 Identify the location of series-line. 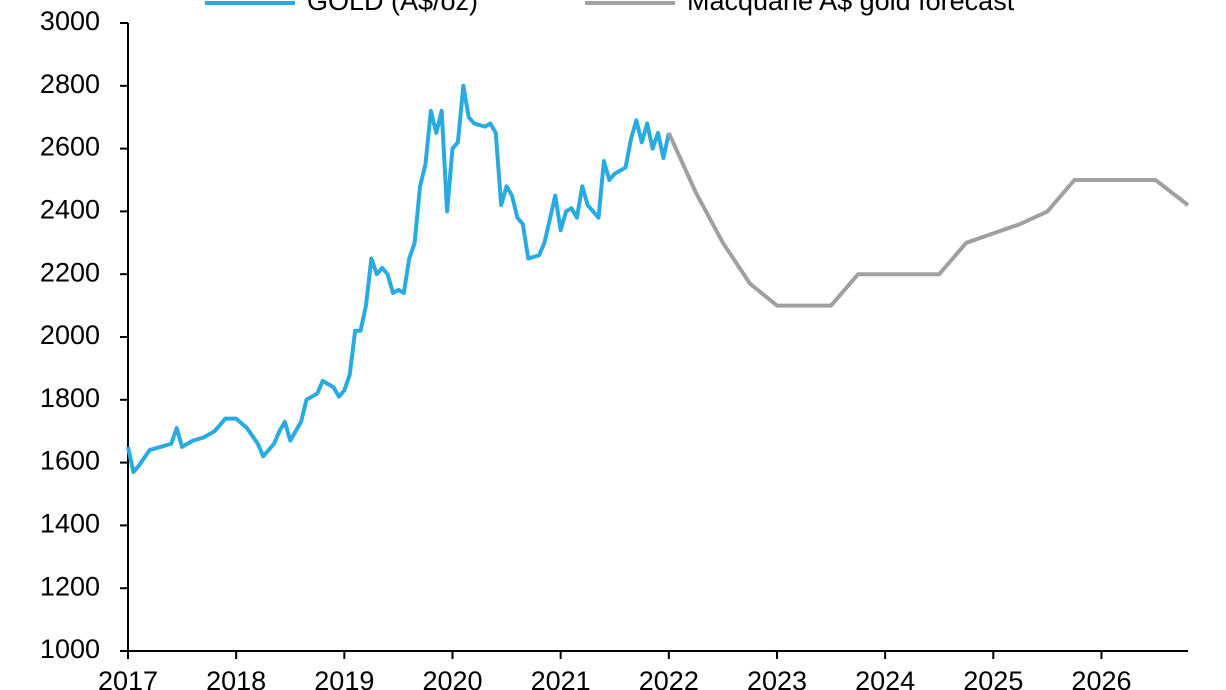
(928, 220).